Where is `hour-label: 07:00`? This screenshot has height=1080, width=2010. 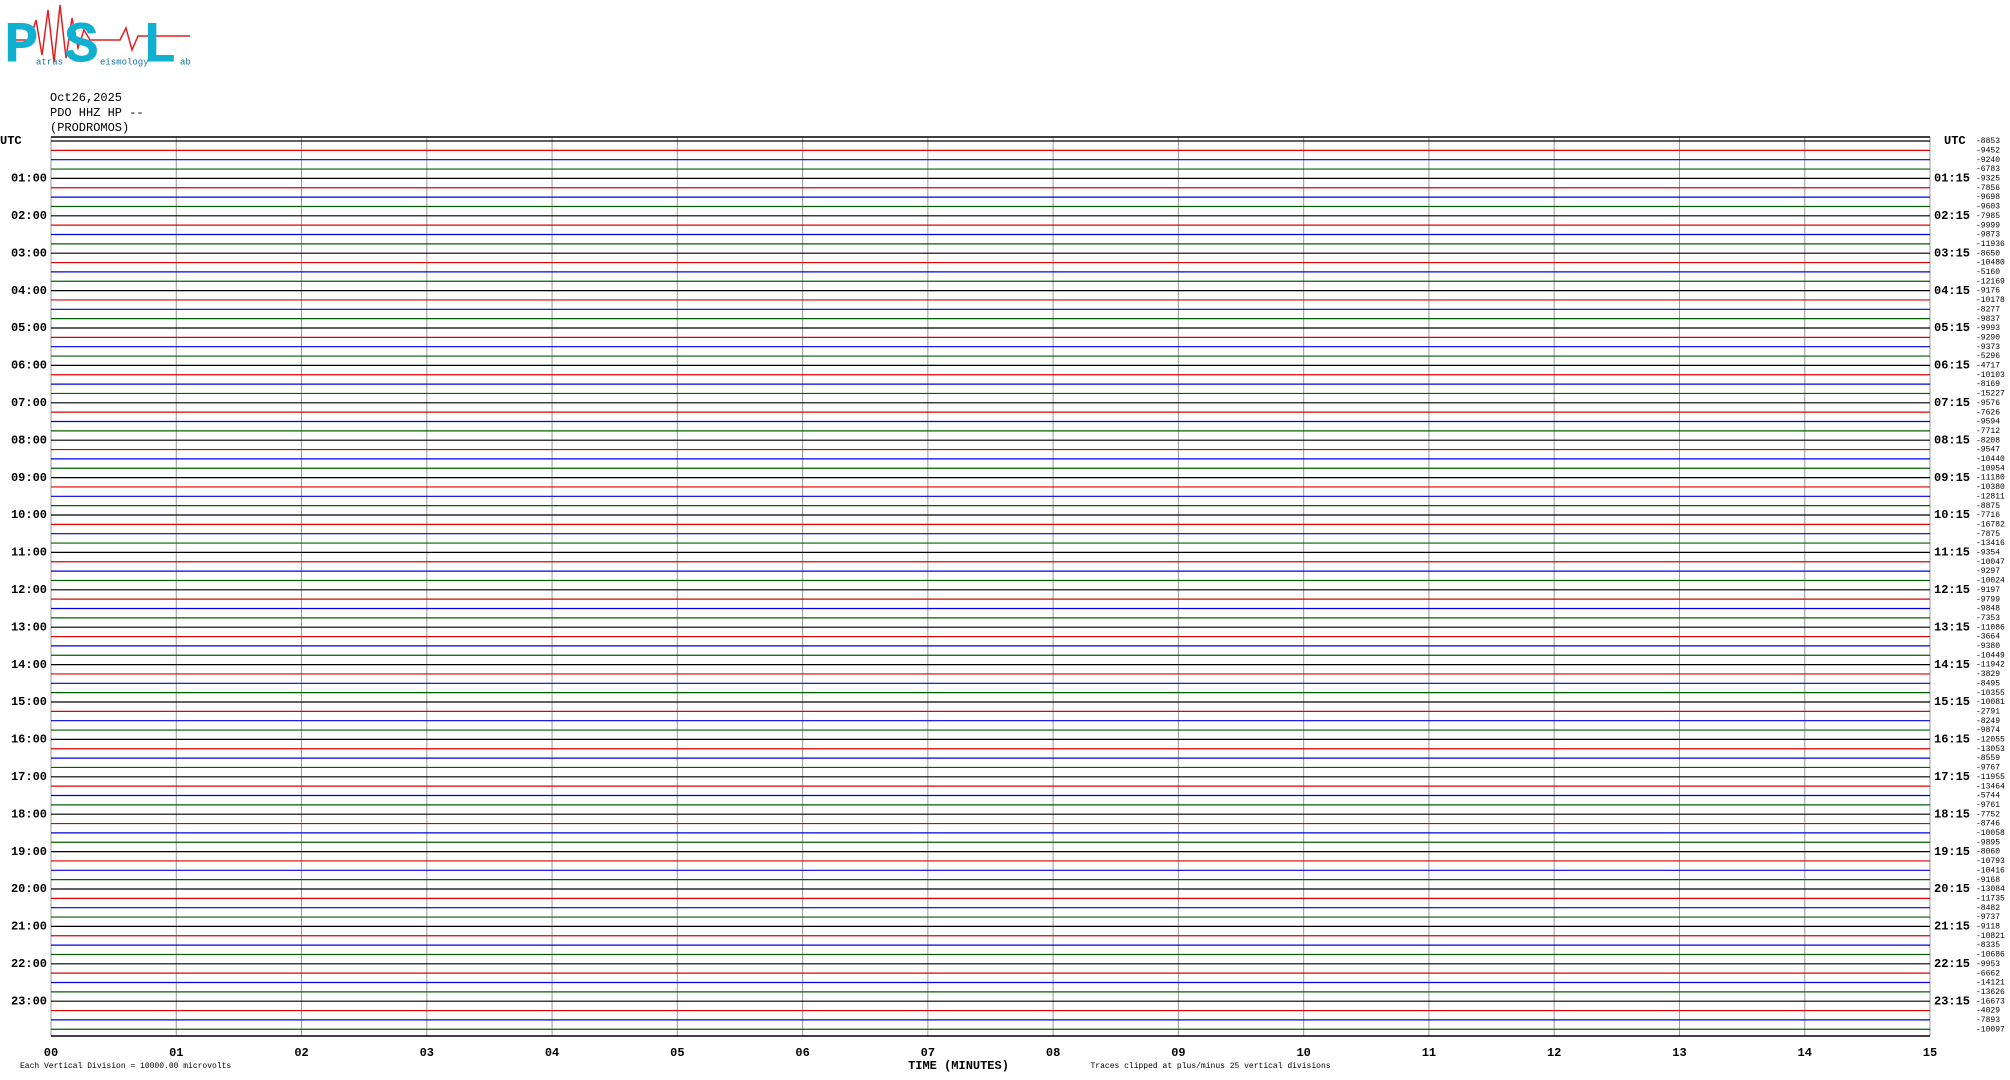
hour-label: 07:00 is located at coordinates (29, 403).